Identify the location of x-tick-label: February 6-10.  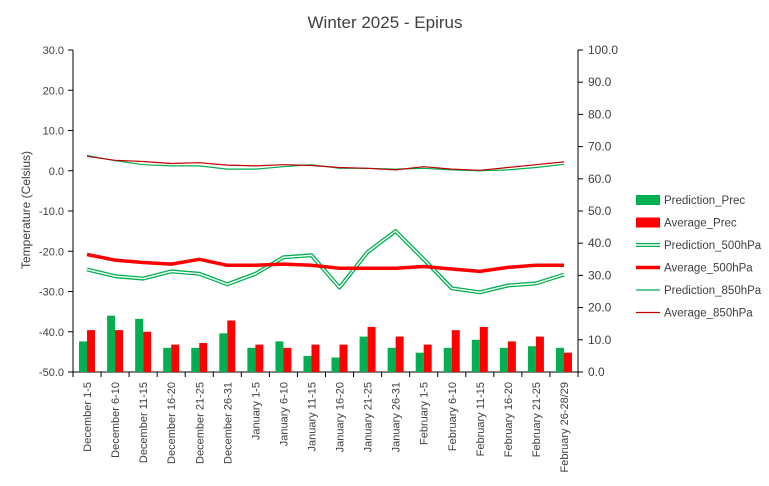
(453, 416).